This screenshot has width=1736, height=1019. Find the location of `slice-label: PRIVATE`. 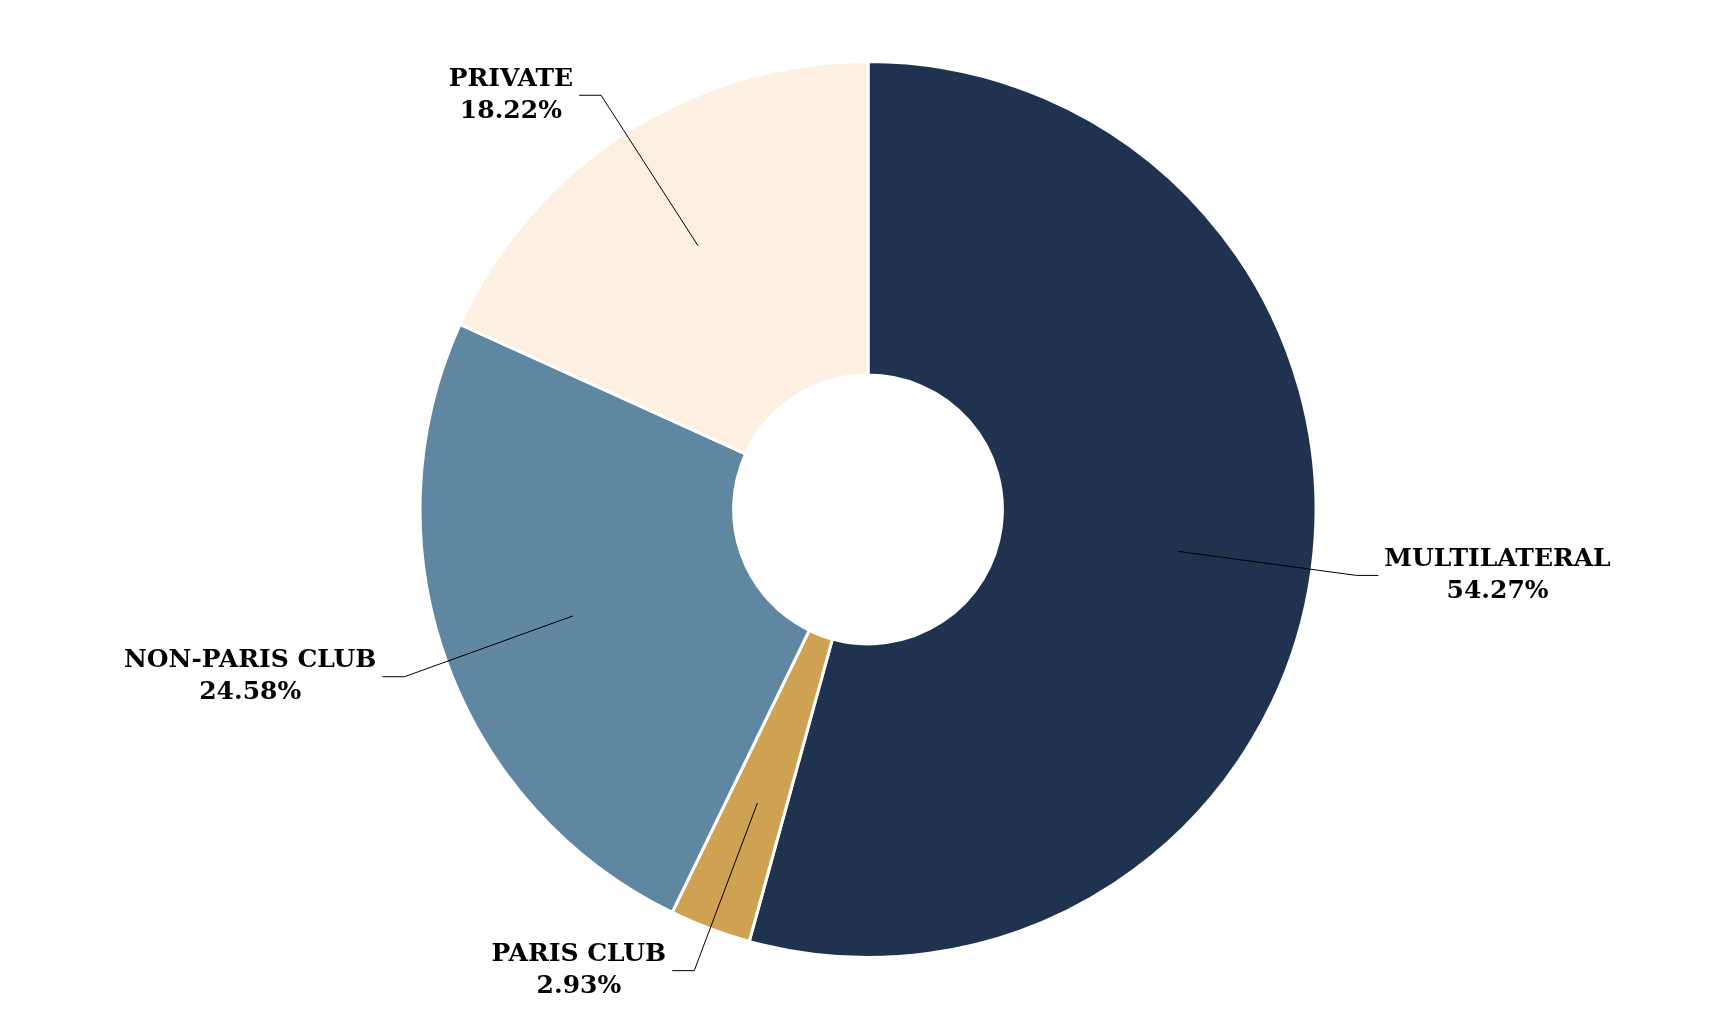

slice-label: PRIVATE is located at coordinates (511, 77).